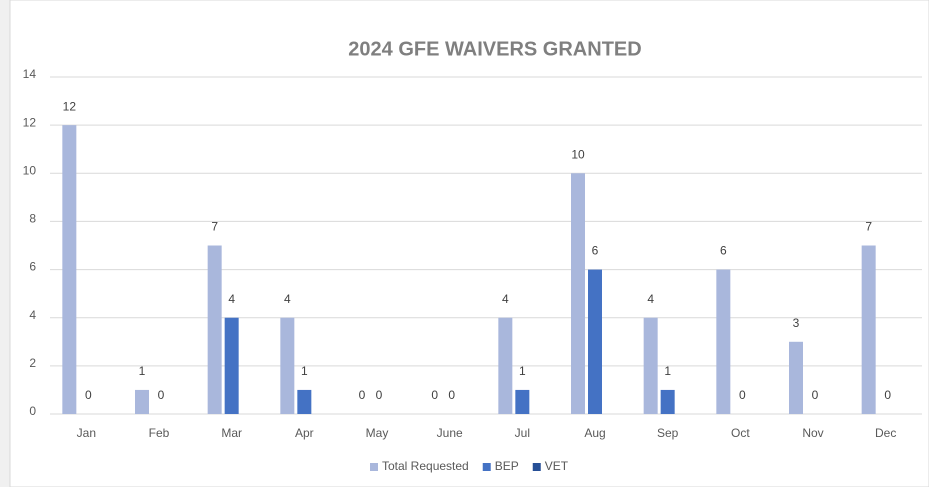  What do you see at coordinates (812, 433) in the screenshot?
I see `x-tick-label: Nov` at bounding box center [812, 433].